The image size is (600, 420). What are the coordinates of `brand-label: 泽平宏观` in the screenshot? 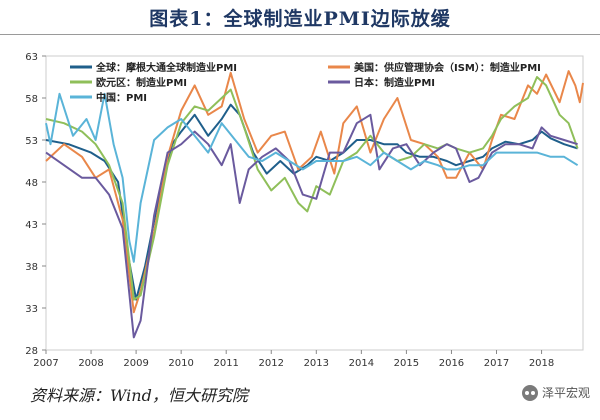 It's located at (565, 393).